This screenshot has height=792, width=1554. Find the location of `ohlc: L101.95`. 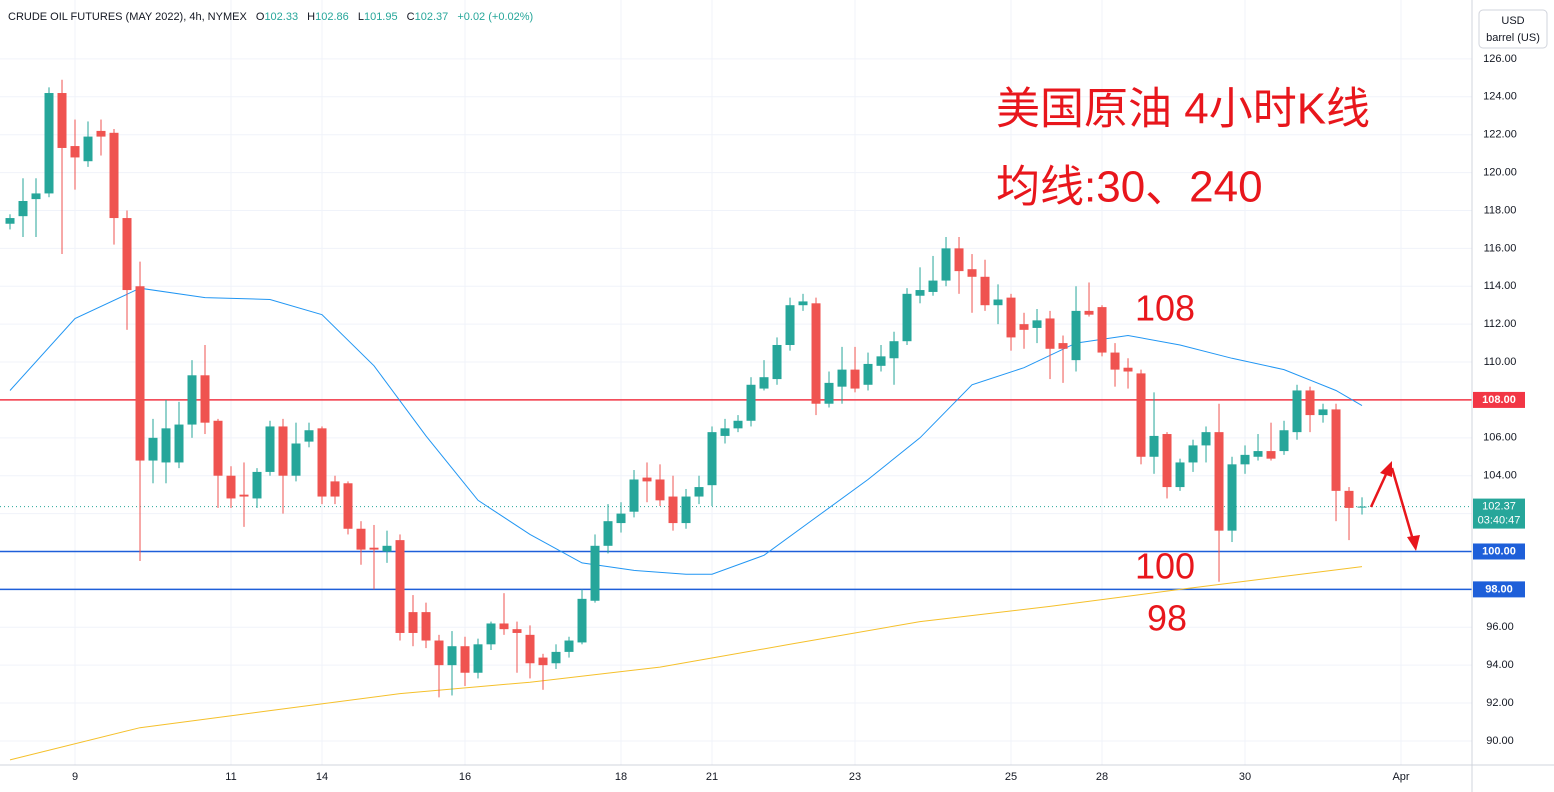

ohlc: L101.95 is located at coordinates (378, 17).